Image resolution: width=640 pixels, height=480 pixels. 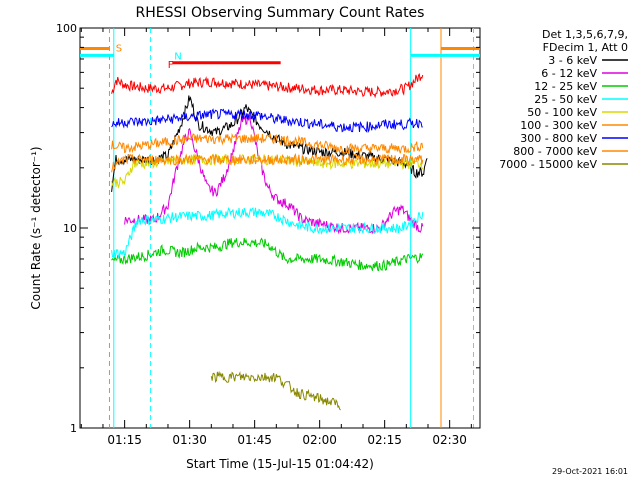 What do you see at coordinates (280, 464) in the screenshot?
I see `x-axis-label: Start Time (15-Jul-15 01:04:42)` at bounding box center [280, 464].